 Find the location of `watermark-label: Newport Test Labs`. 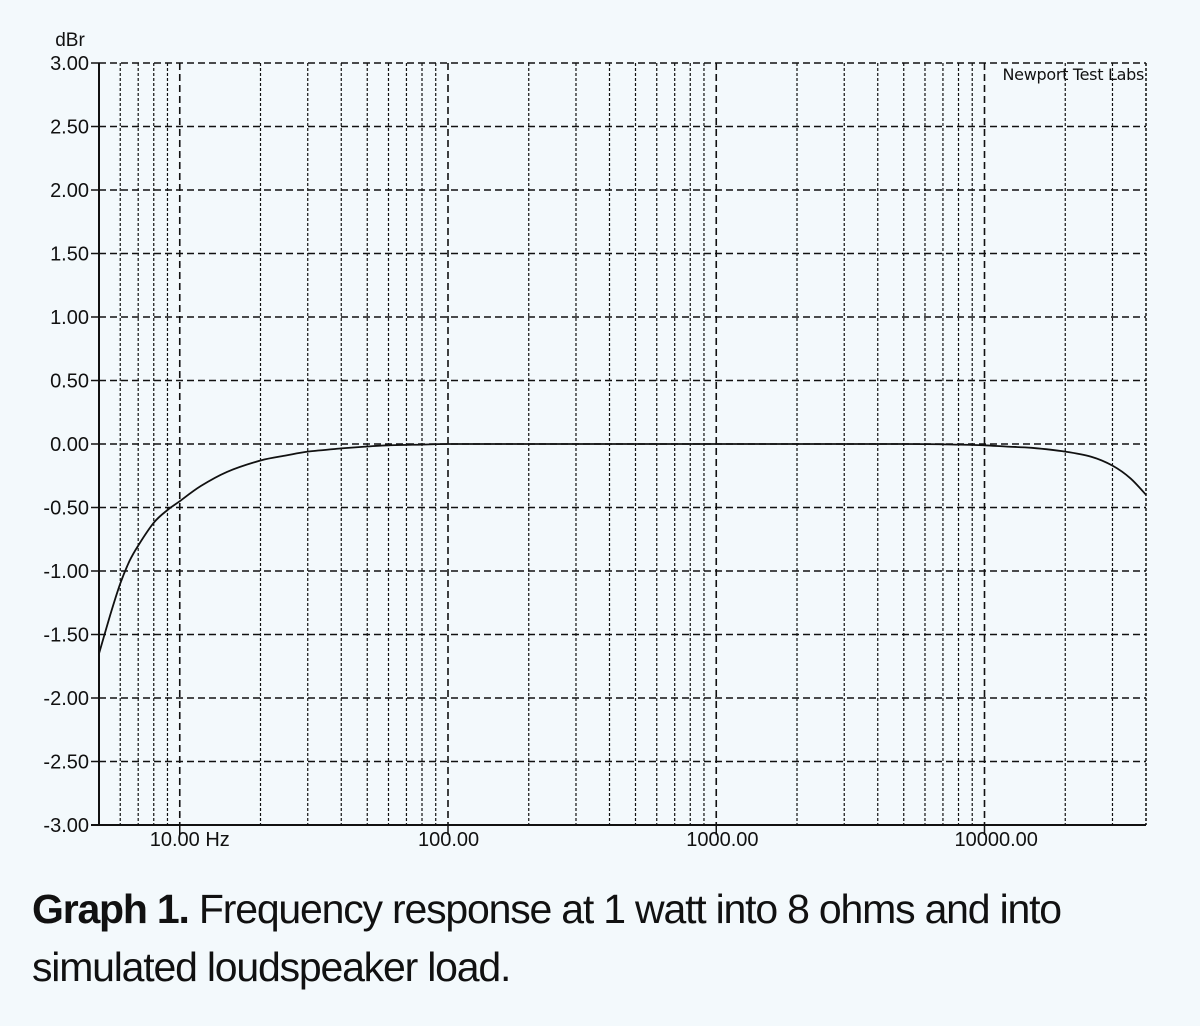

watermark-label: Newport Test Labs is located at coordinates (1074, 74).